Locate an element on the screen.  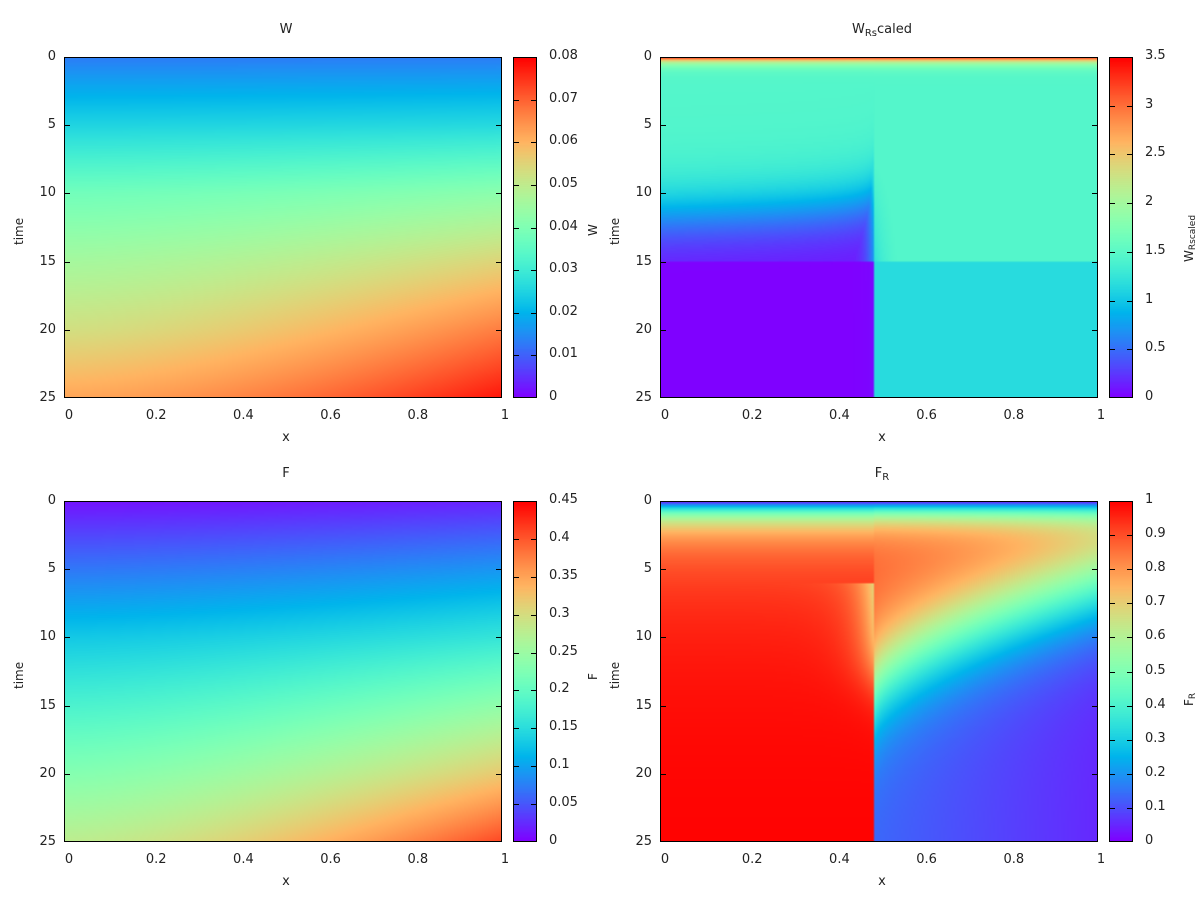
chart-title-text: F is located at coordinates (878, 473).